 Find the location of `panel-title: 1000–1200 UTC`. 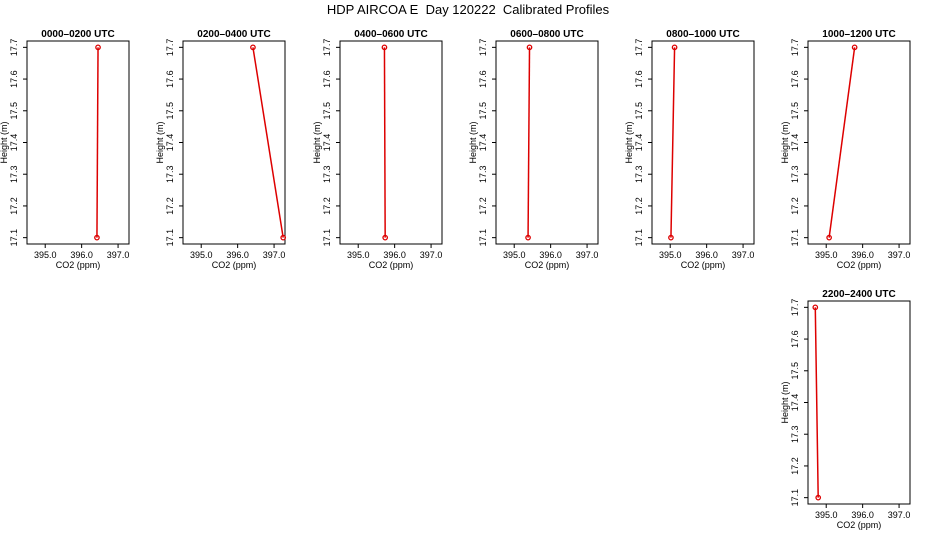

panel-title: 1000–1200 UTC is located at coordinates (858, 34).